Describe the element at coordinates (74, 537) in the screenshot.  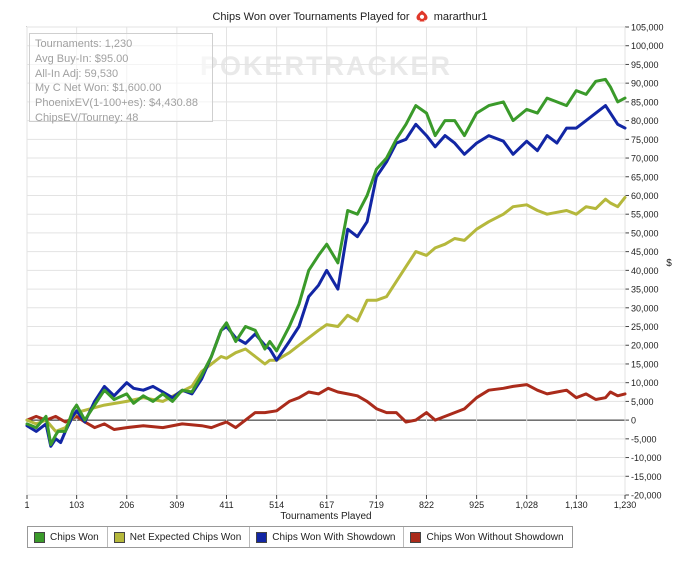
I see `legend-label: Chips Won` at that location.